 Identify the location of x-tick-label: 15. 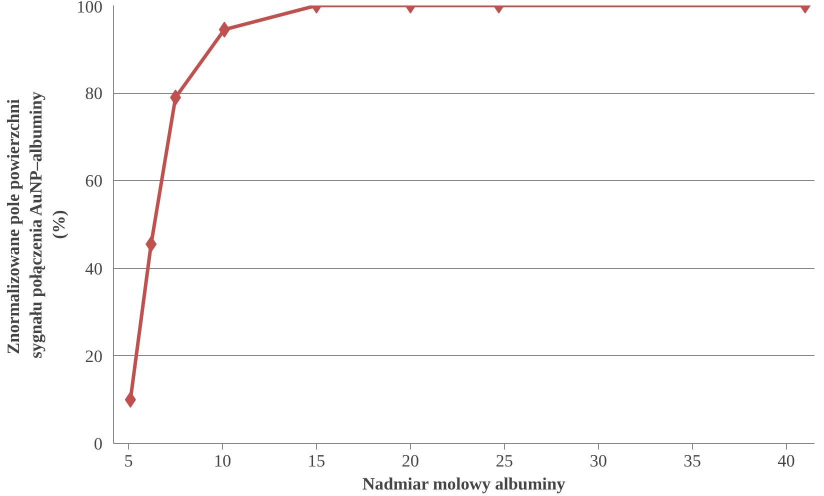
(317, 461).